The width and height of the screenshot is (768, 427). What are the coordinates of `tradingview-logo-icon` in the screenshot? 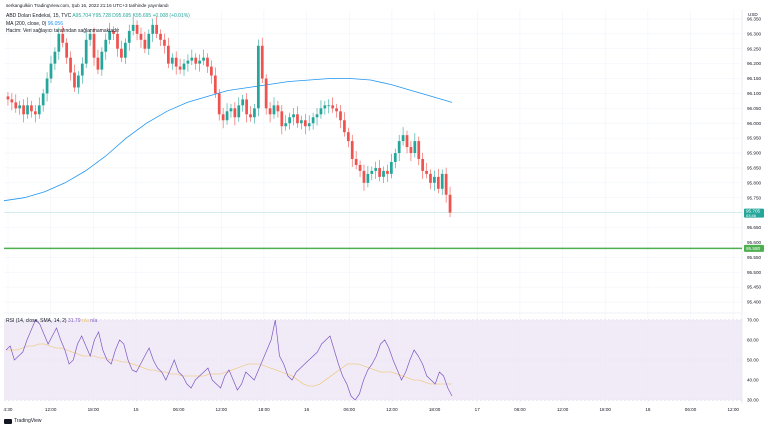 It's located at (8, 421).